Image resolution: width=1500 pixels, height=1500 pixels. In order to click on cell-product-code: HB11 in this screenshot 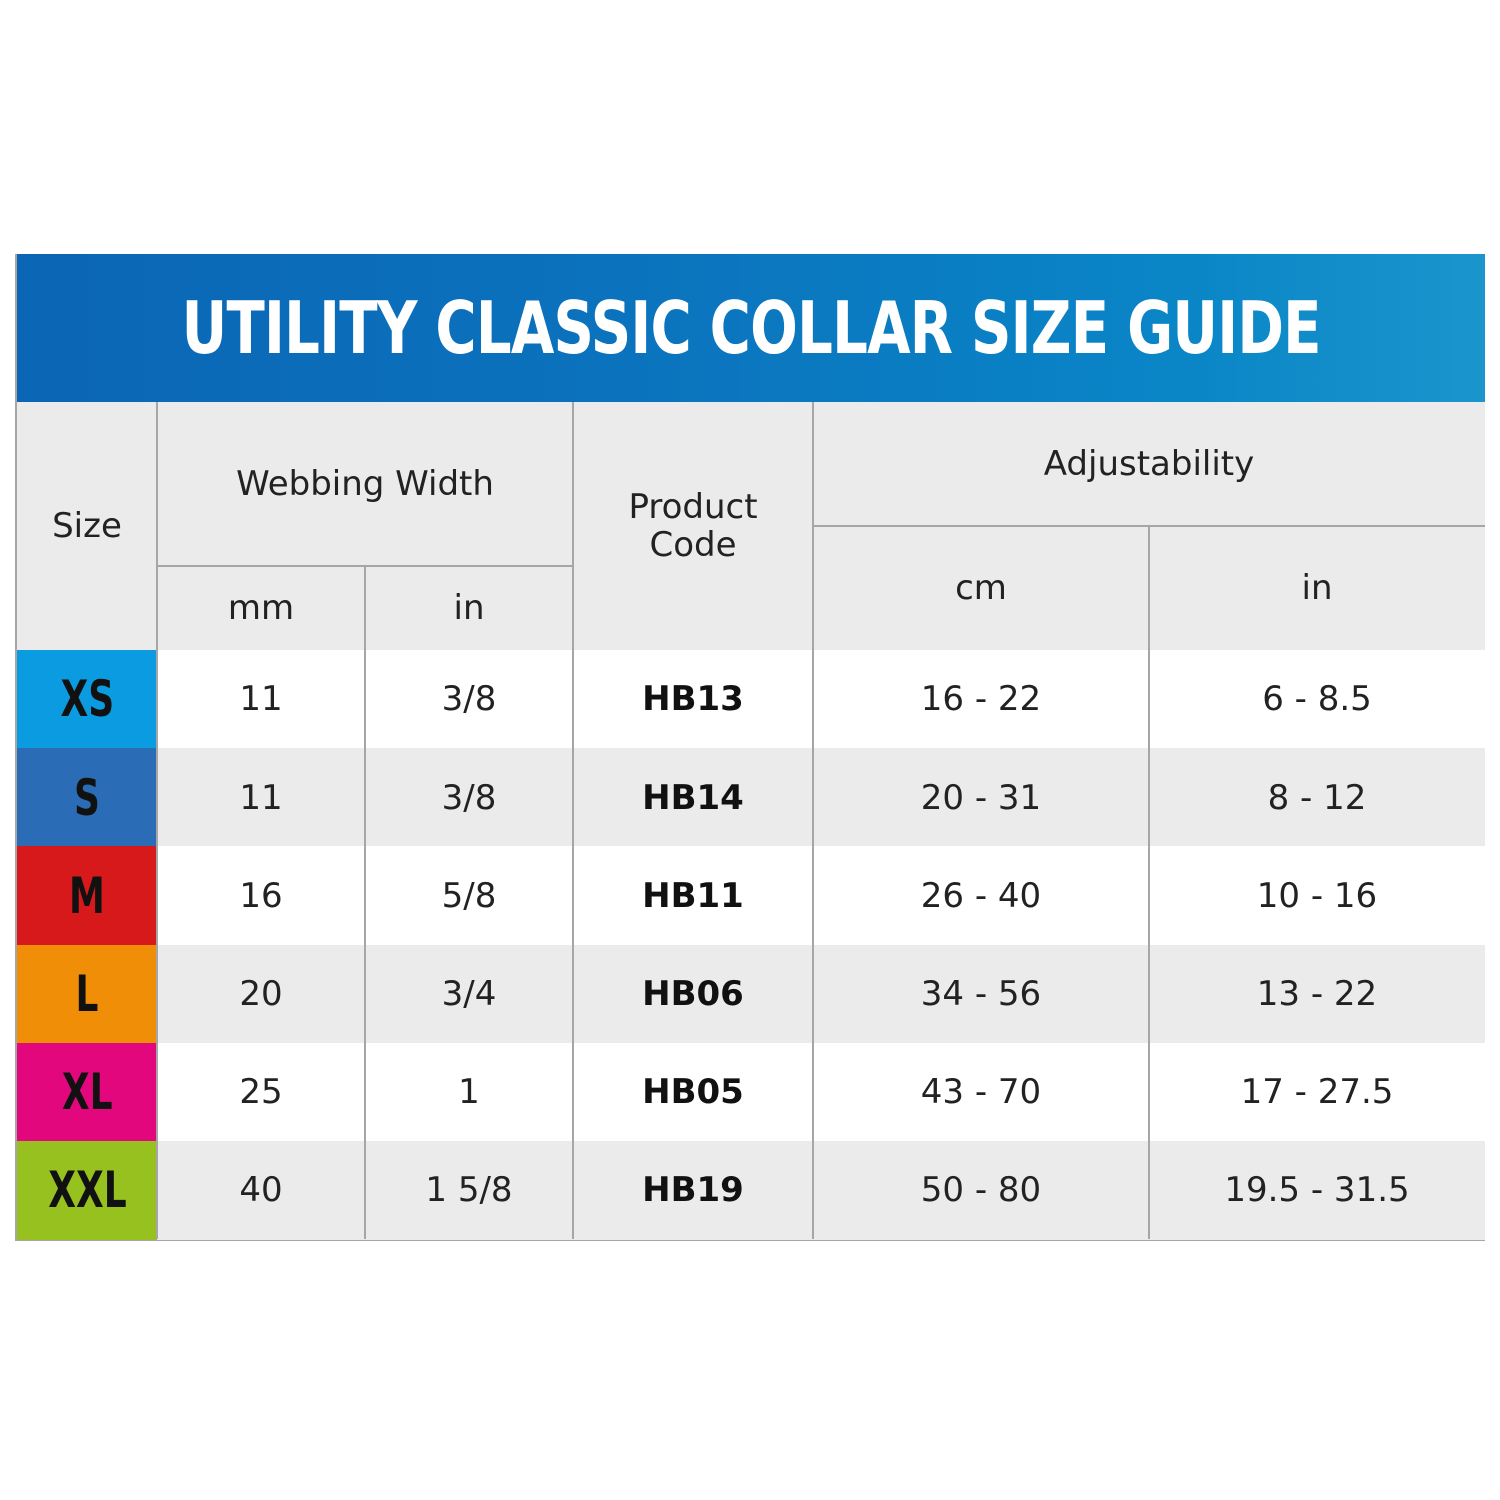, I will do `click(693, 896)`.